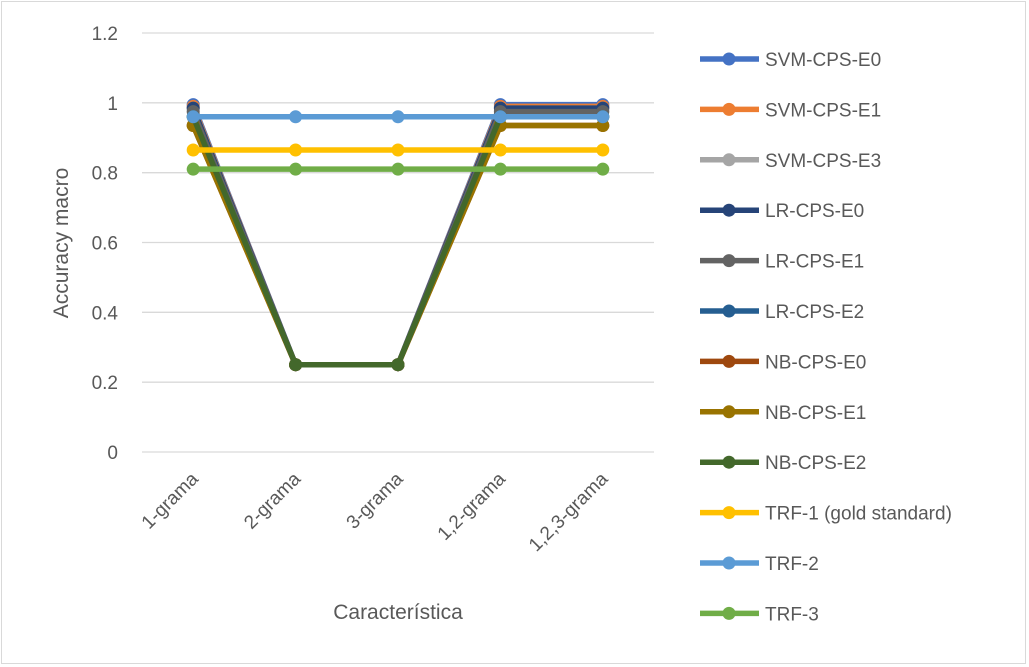 This screenshot has width=1029, height=667. What do you see at coordinates (815, 463) in the screenshot?
I see `legend-label: NB-CPS-E2` at bounding box center [815, 463].